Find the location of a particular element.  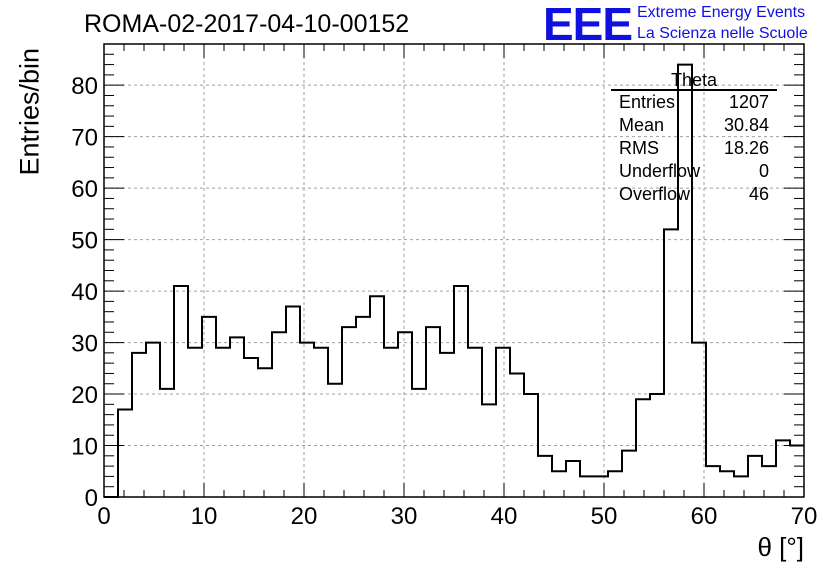

stats-row: RMS 18.26 is located at coordinates (694, 148).